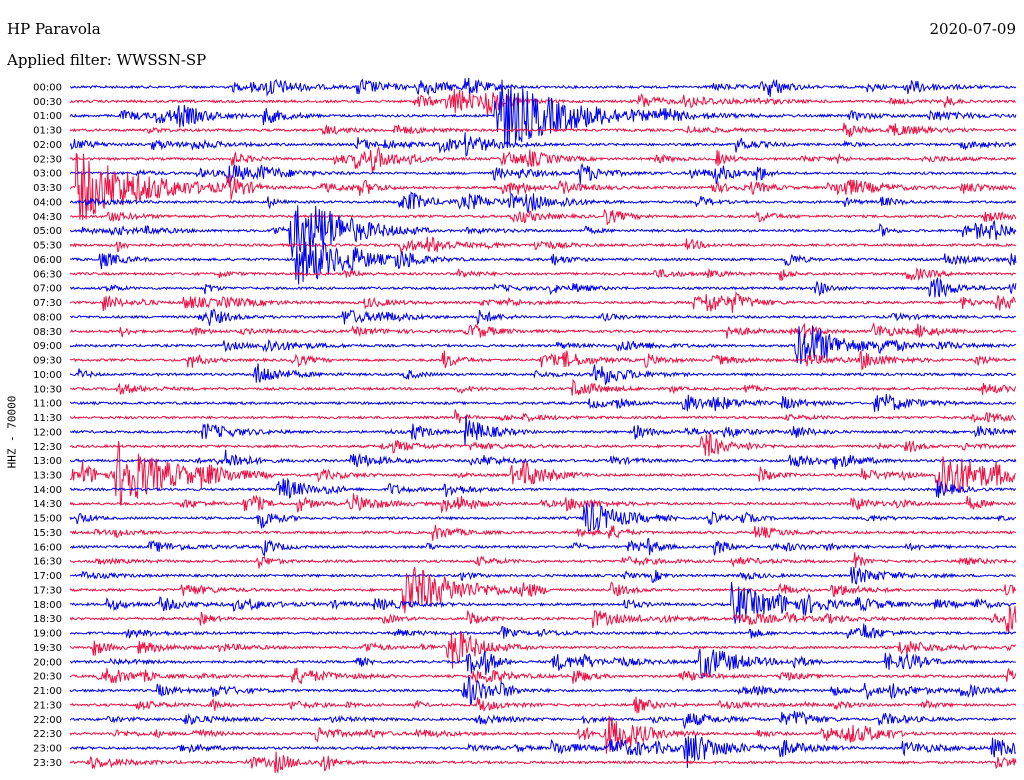 The height and width of the screenshot is (780, 1024). Describe the element at coordinates (47, 289) in the screenshot. I see `row-time-label: 07:00` at that location.